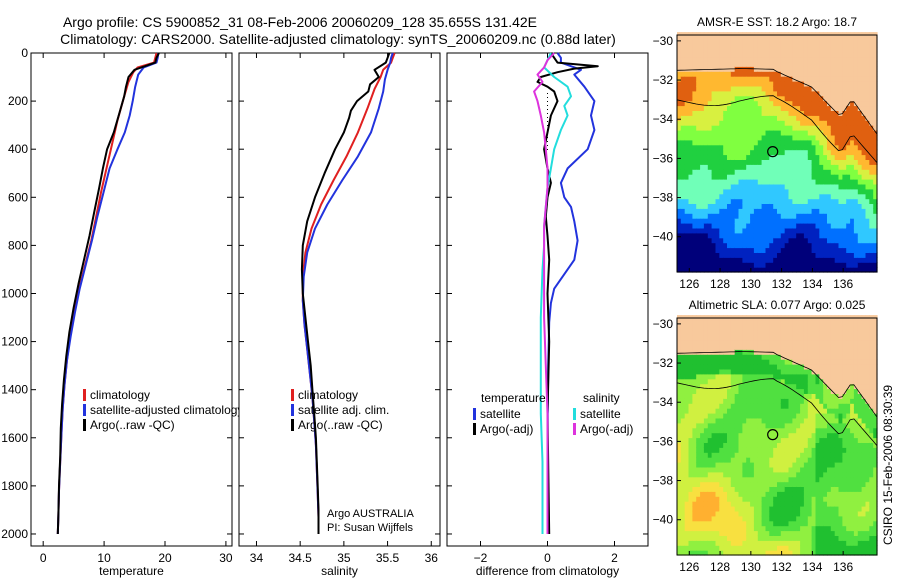 The image size is (900, 580). What do you see at coordinates (777, 153) in the screenshot?
I see `amsre-sst-frame` at bounding box center [777, 153].